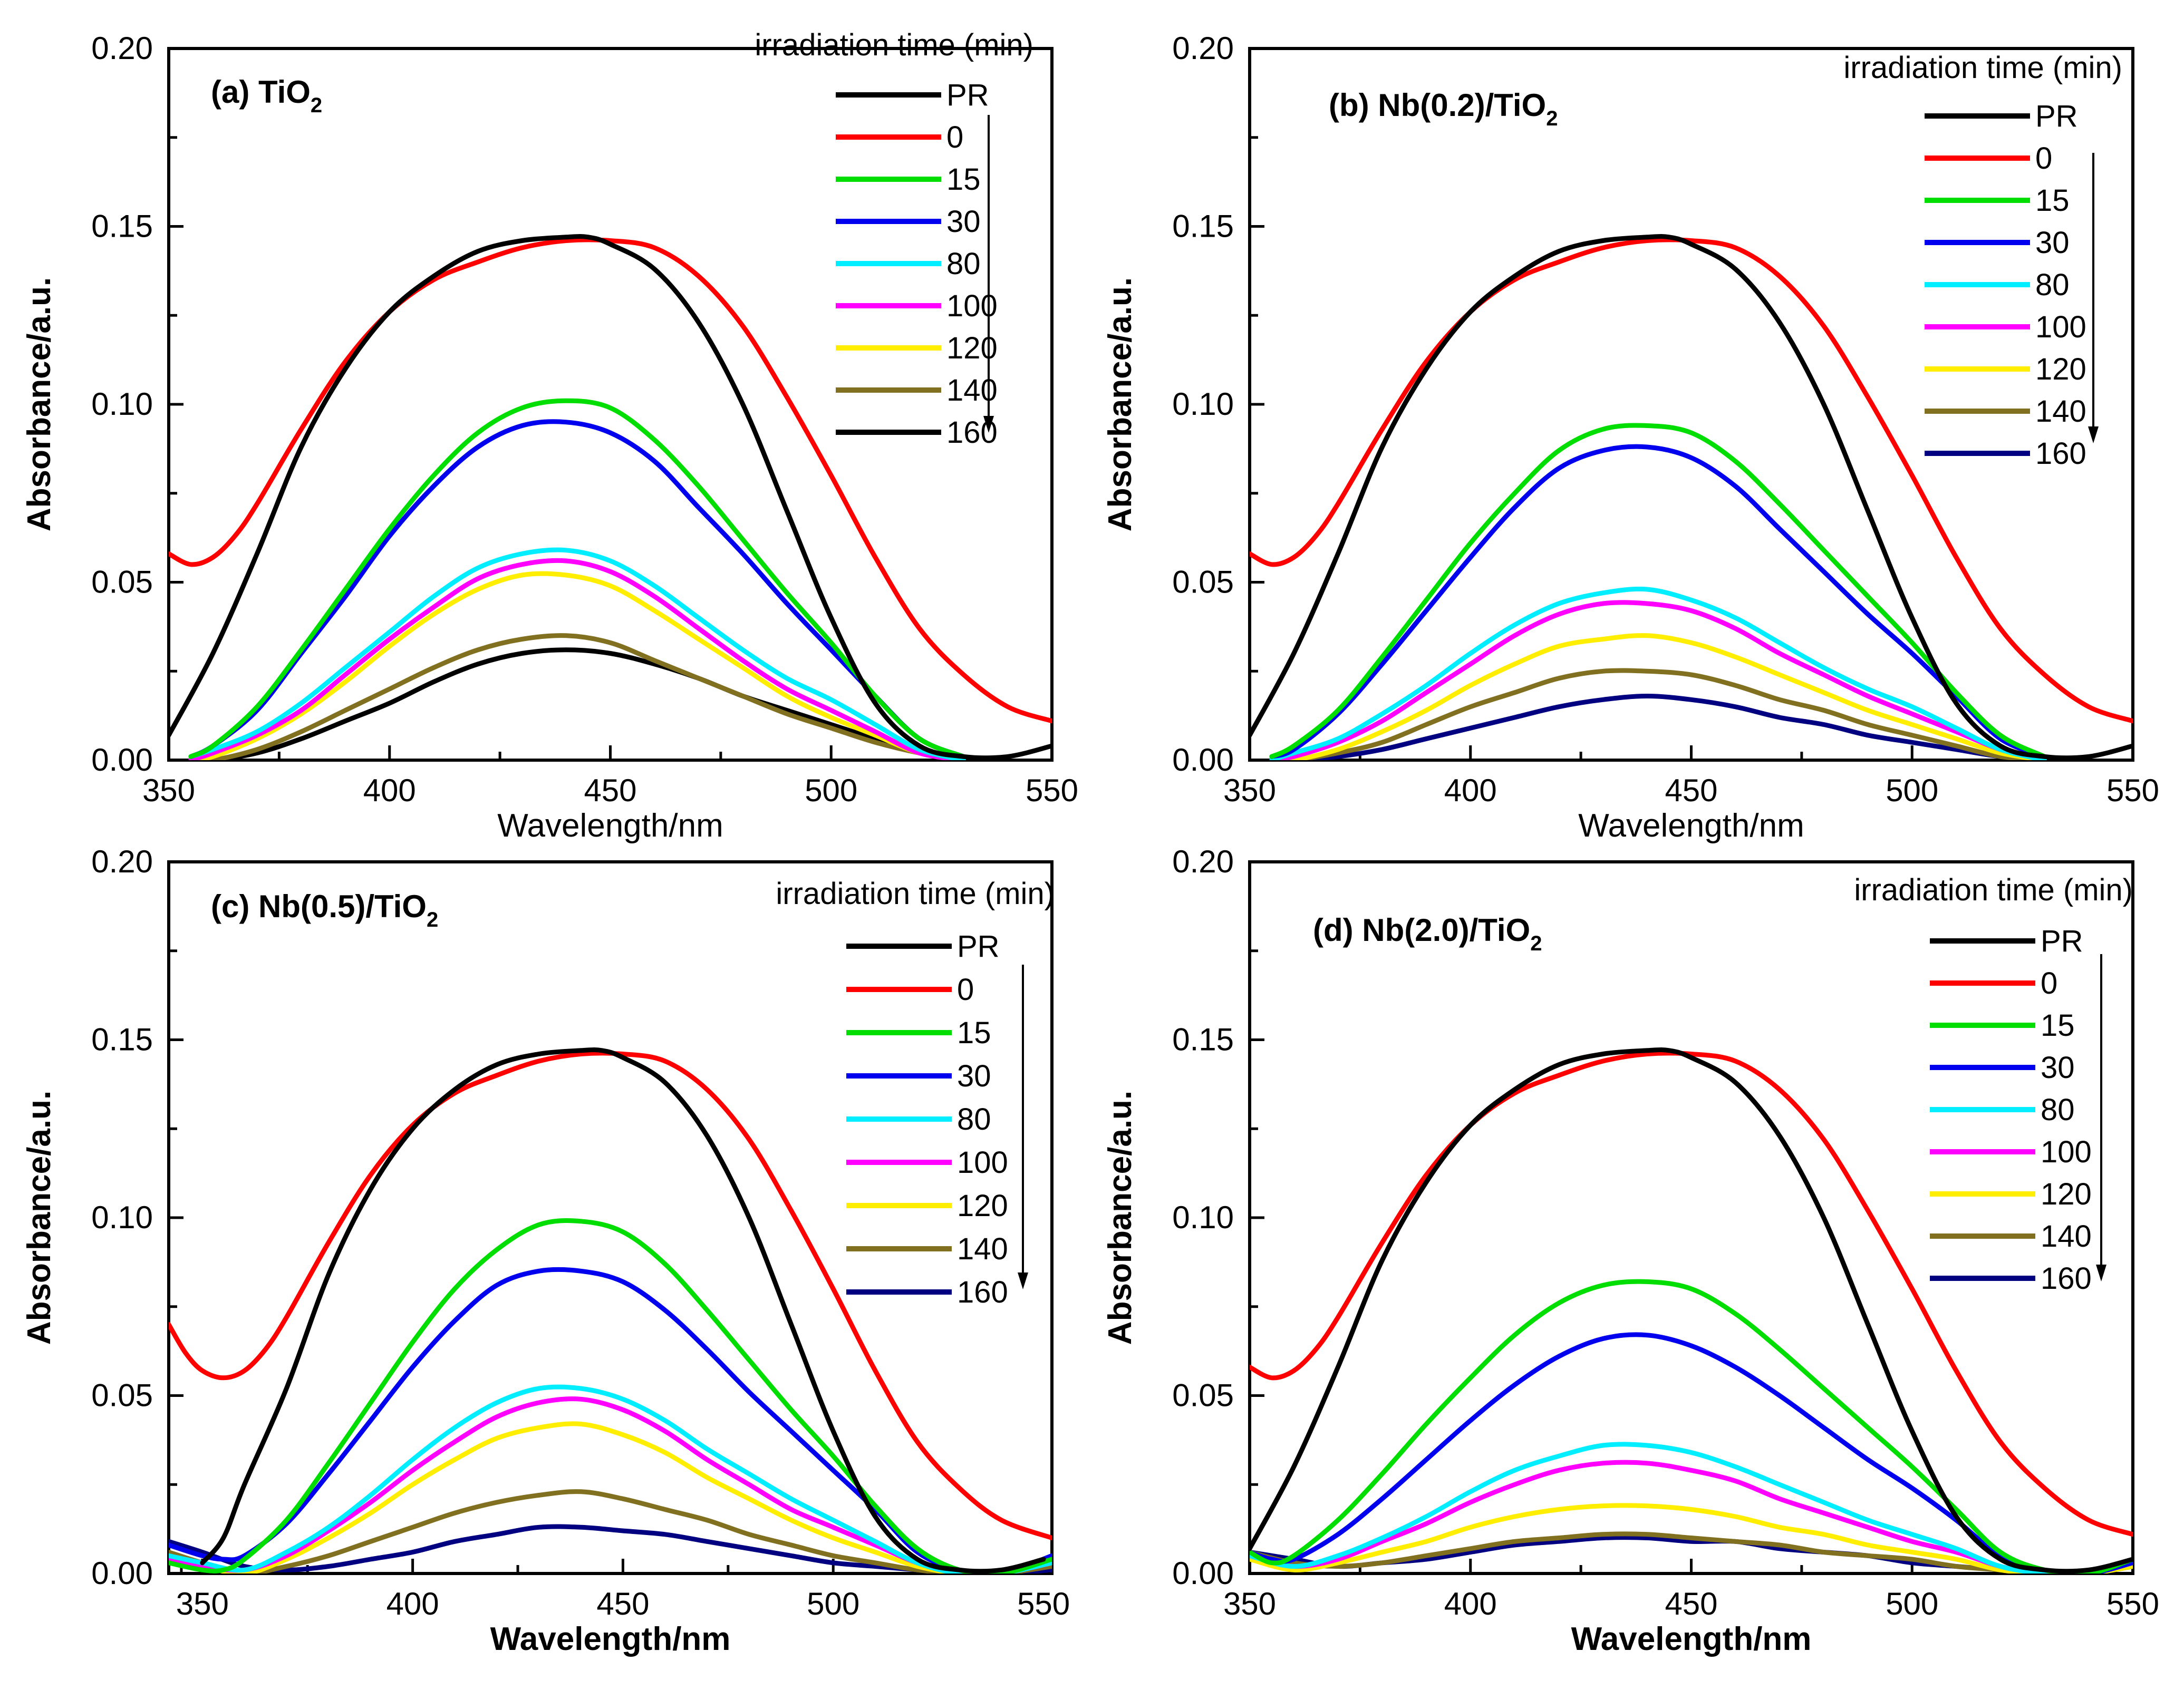 This screenshot has width=2184, height=1700. Describe the element at coordinates (319, 906) in the screenshot. I see `panel-title-main: (c) Nb(0.5)/TiO` at that location.